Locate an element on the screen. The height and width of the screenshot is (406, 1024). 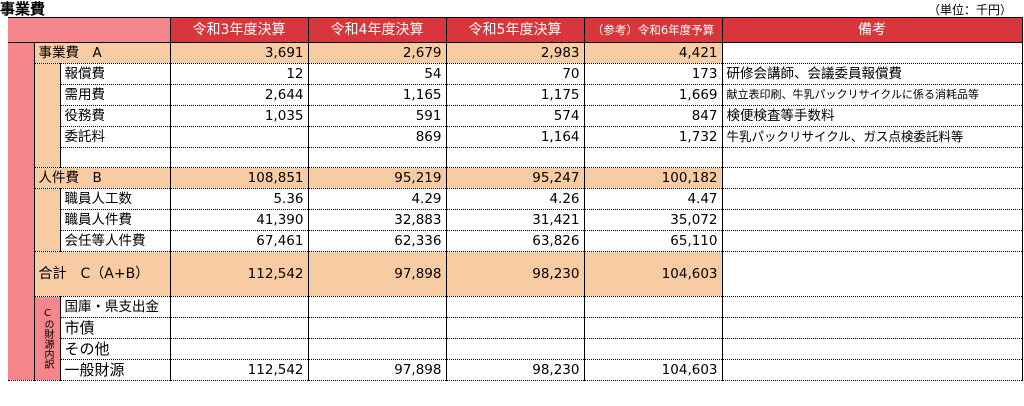
table-row: 職員人件費 41,390 32,883 31,421 35,072 is located at coordinates (515, 220).